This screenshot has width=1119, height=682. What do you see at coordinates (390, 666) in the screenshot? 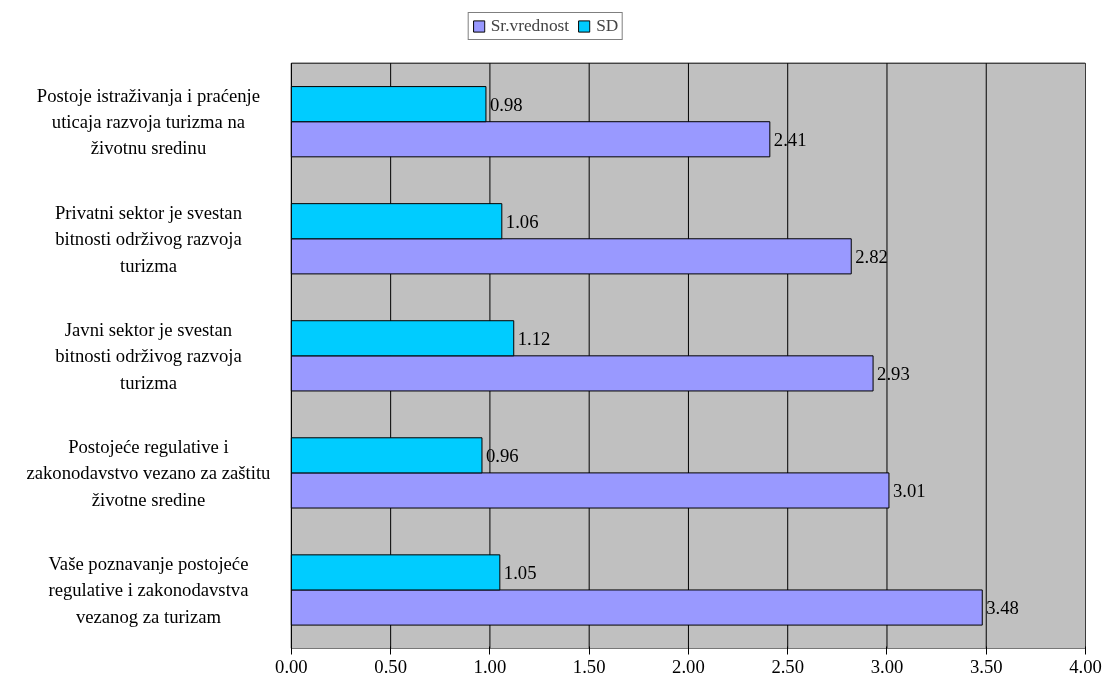
I see `x-tick-label: 0.50` at bounding box center [390, 666].